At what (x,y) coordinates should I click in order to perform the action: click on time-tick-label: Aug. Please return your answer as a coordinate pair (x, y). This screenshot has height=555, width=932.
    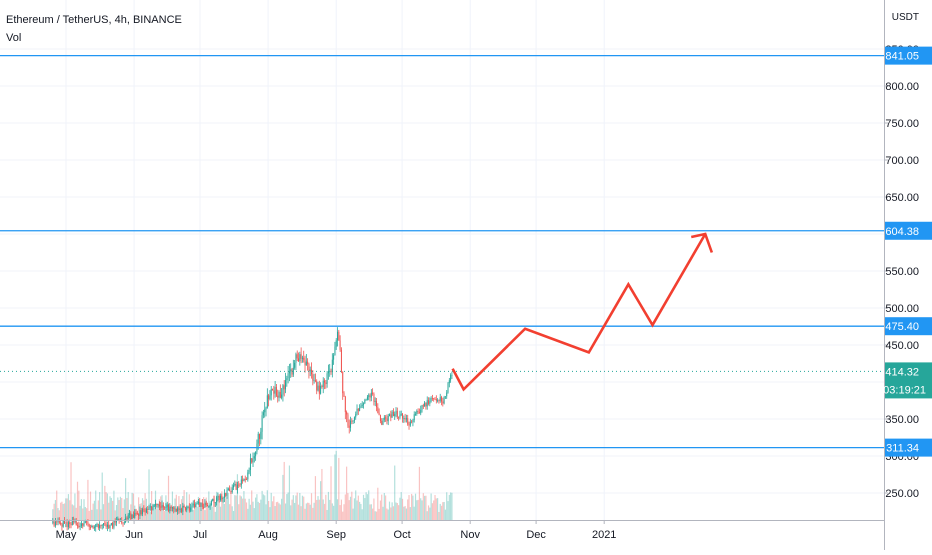
    Looking at the image, I should click on (268, 535).